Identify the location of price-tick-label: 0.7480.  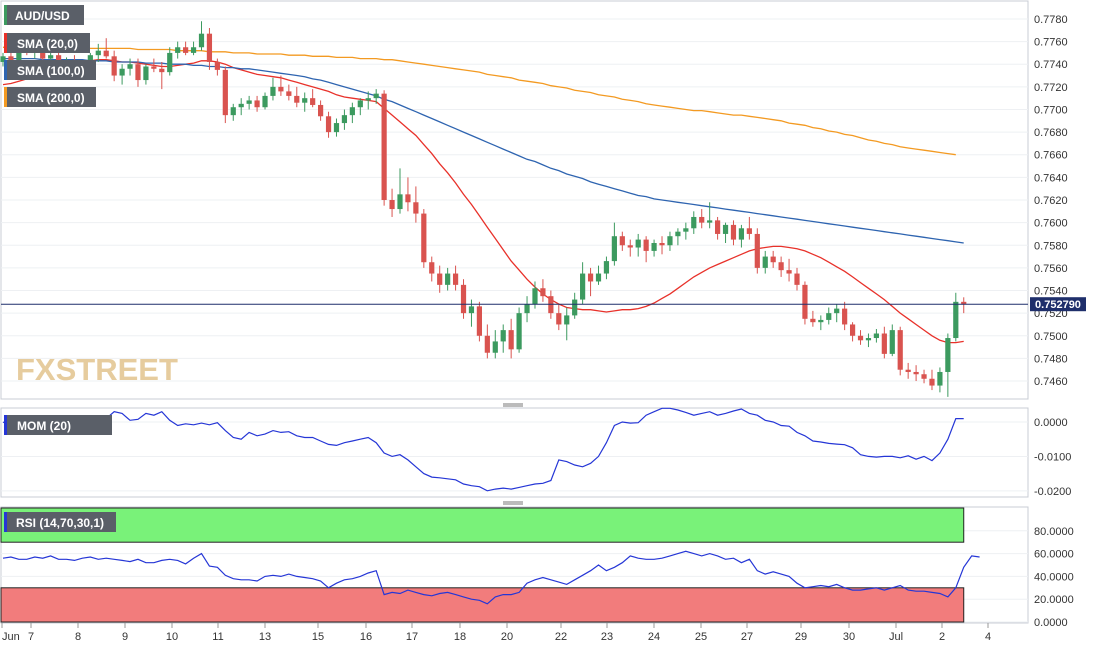
(1051, 359).